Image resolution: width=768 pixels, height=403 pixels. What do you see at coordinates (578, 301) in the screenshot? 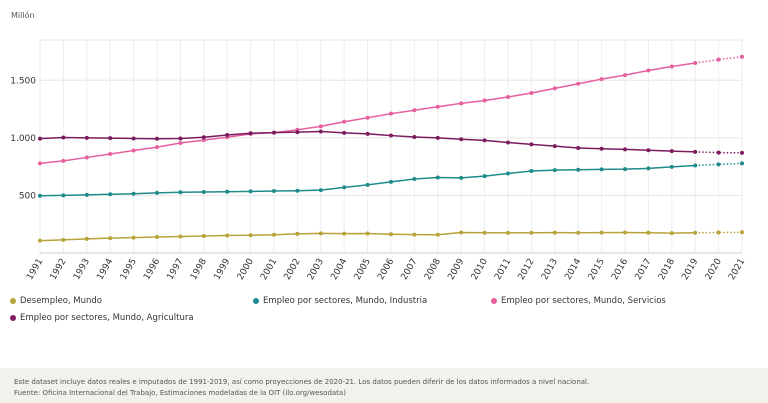
I see `legend-item-servicios: Empleo por sectores, Mundo, Servicios` at bounding box center [578, 301].